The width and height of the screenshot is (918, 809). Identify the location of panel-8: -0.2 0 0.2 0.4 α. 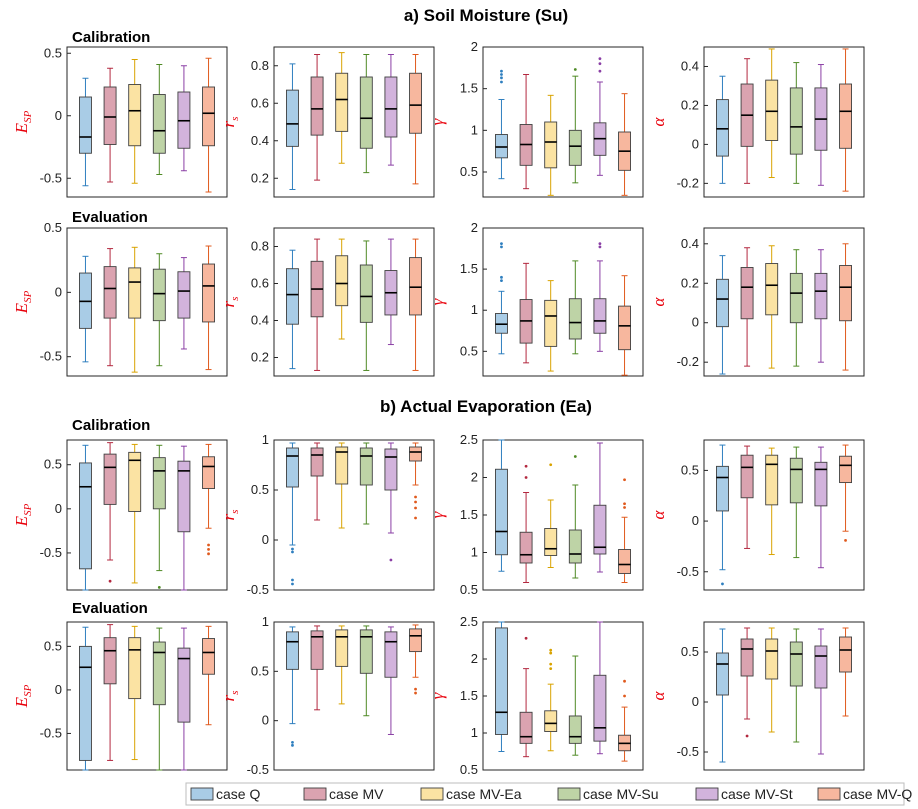
(757, 302).